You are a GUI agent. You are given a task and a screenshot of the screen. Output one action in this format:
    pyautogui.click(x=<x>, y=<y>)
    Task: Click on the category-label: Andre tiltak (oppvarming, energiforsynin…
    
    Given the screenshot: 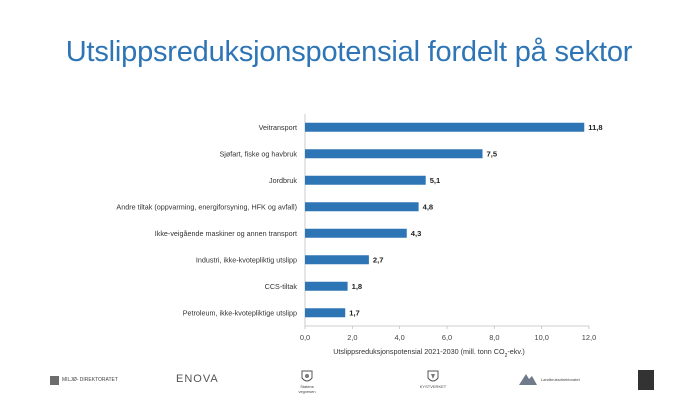 What is the action you would take?
    pyautogui.click(x=206, y=206)
    